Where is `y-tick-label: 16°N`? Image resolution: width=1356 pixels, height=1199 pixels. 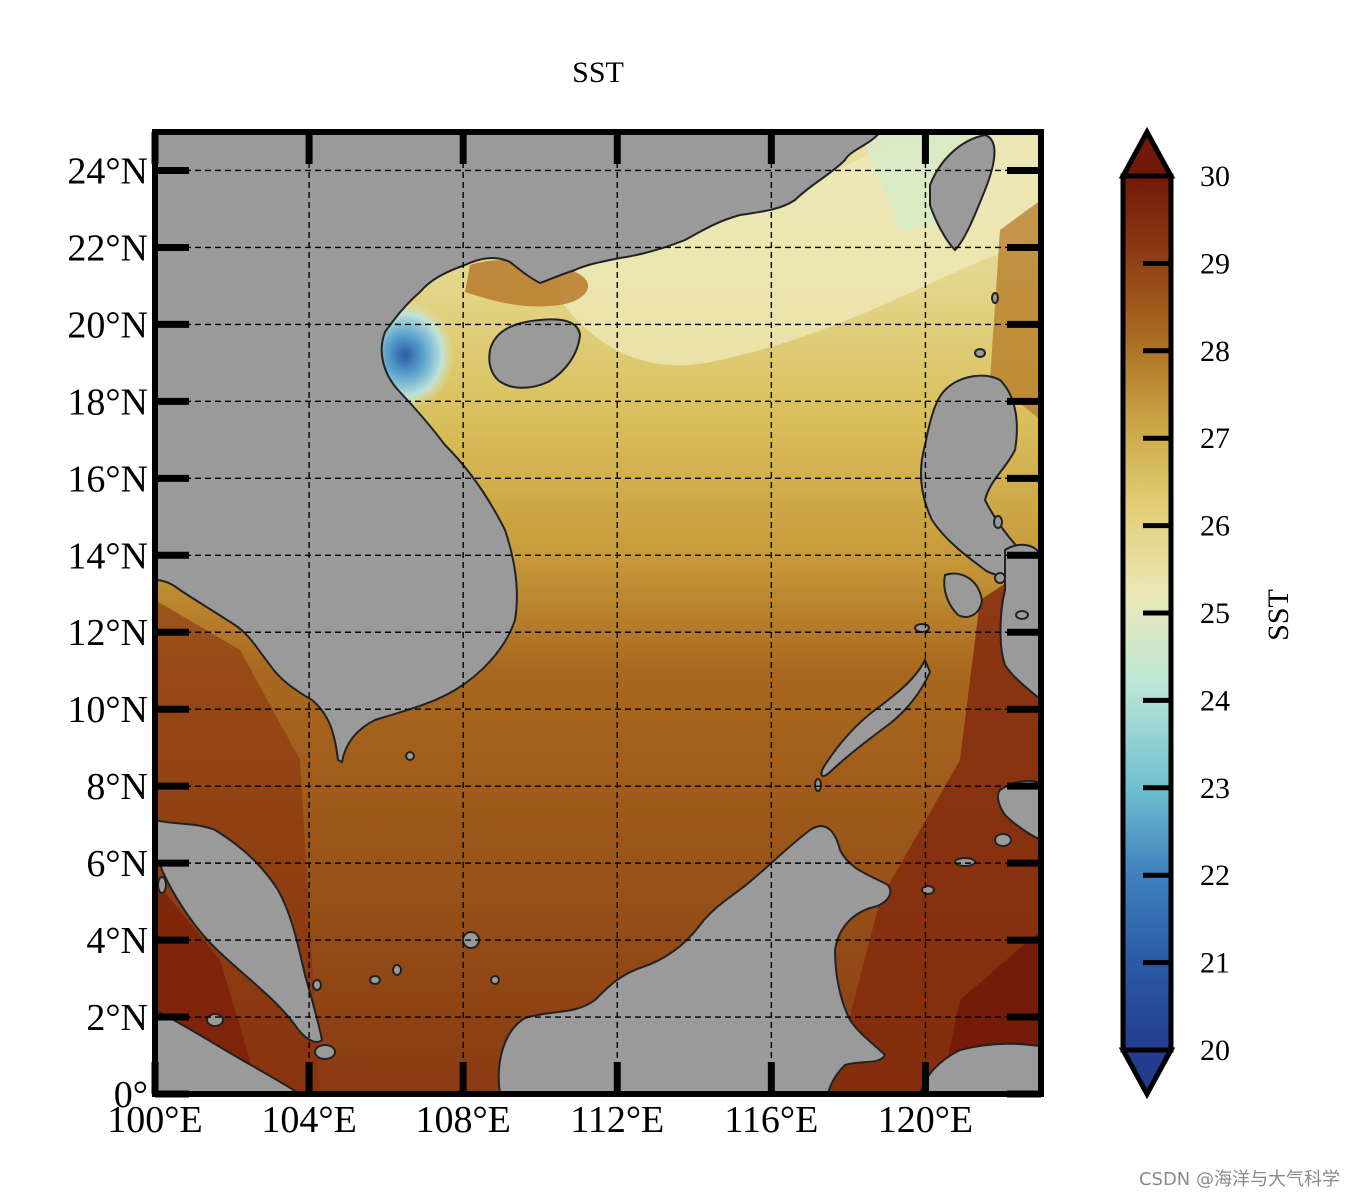
y-tick-label: 16°N is located at coordinates (107, 479).